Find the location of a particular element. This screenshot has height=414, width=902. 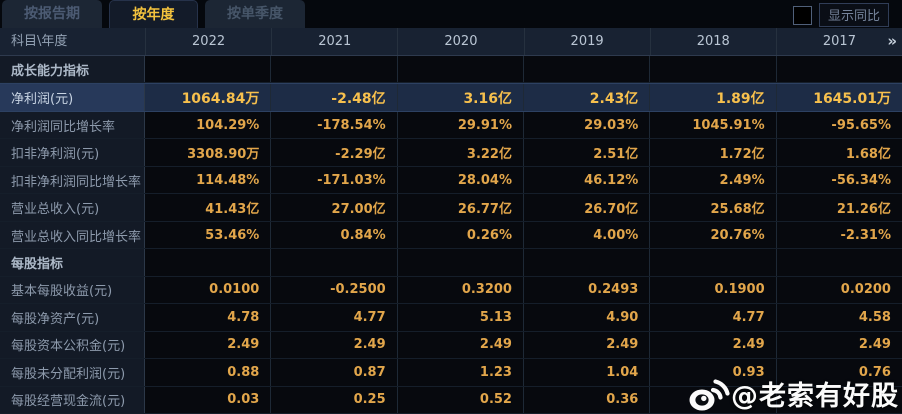

tab-by-quarter: 按单季度 is located at coordinates (255, 14).